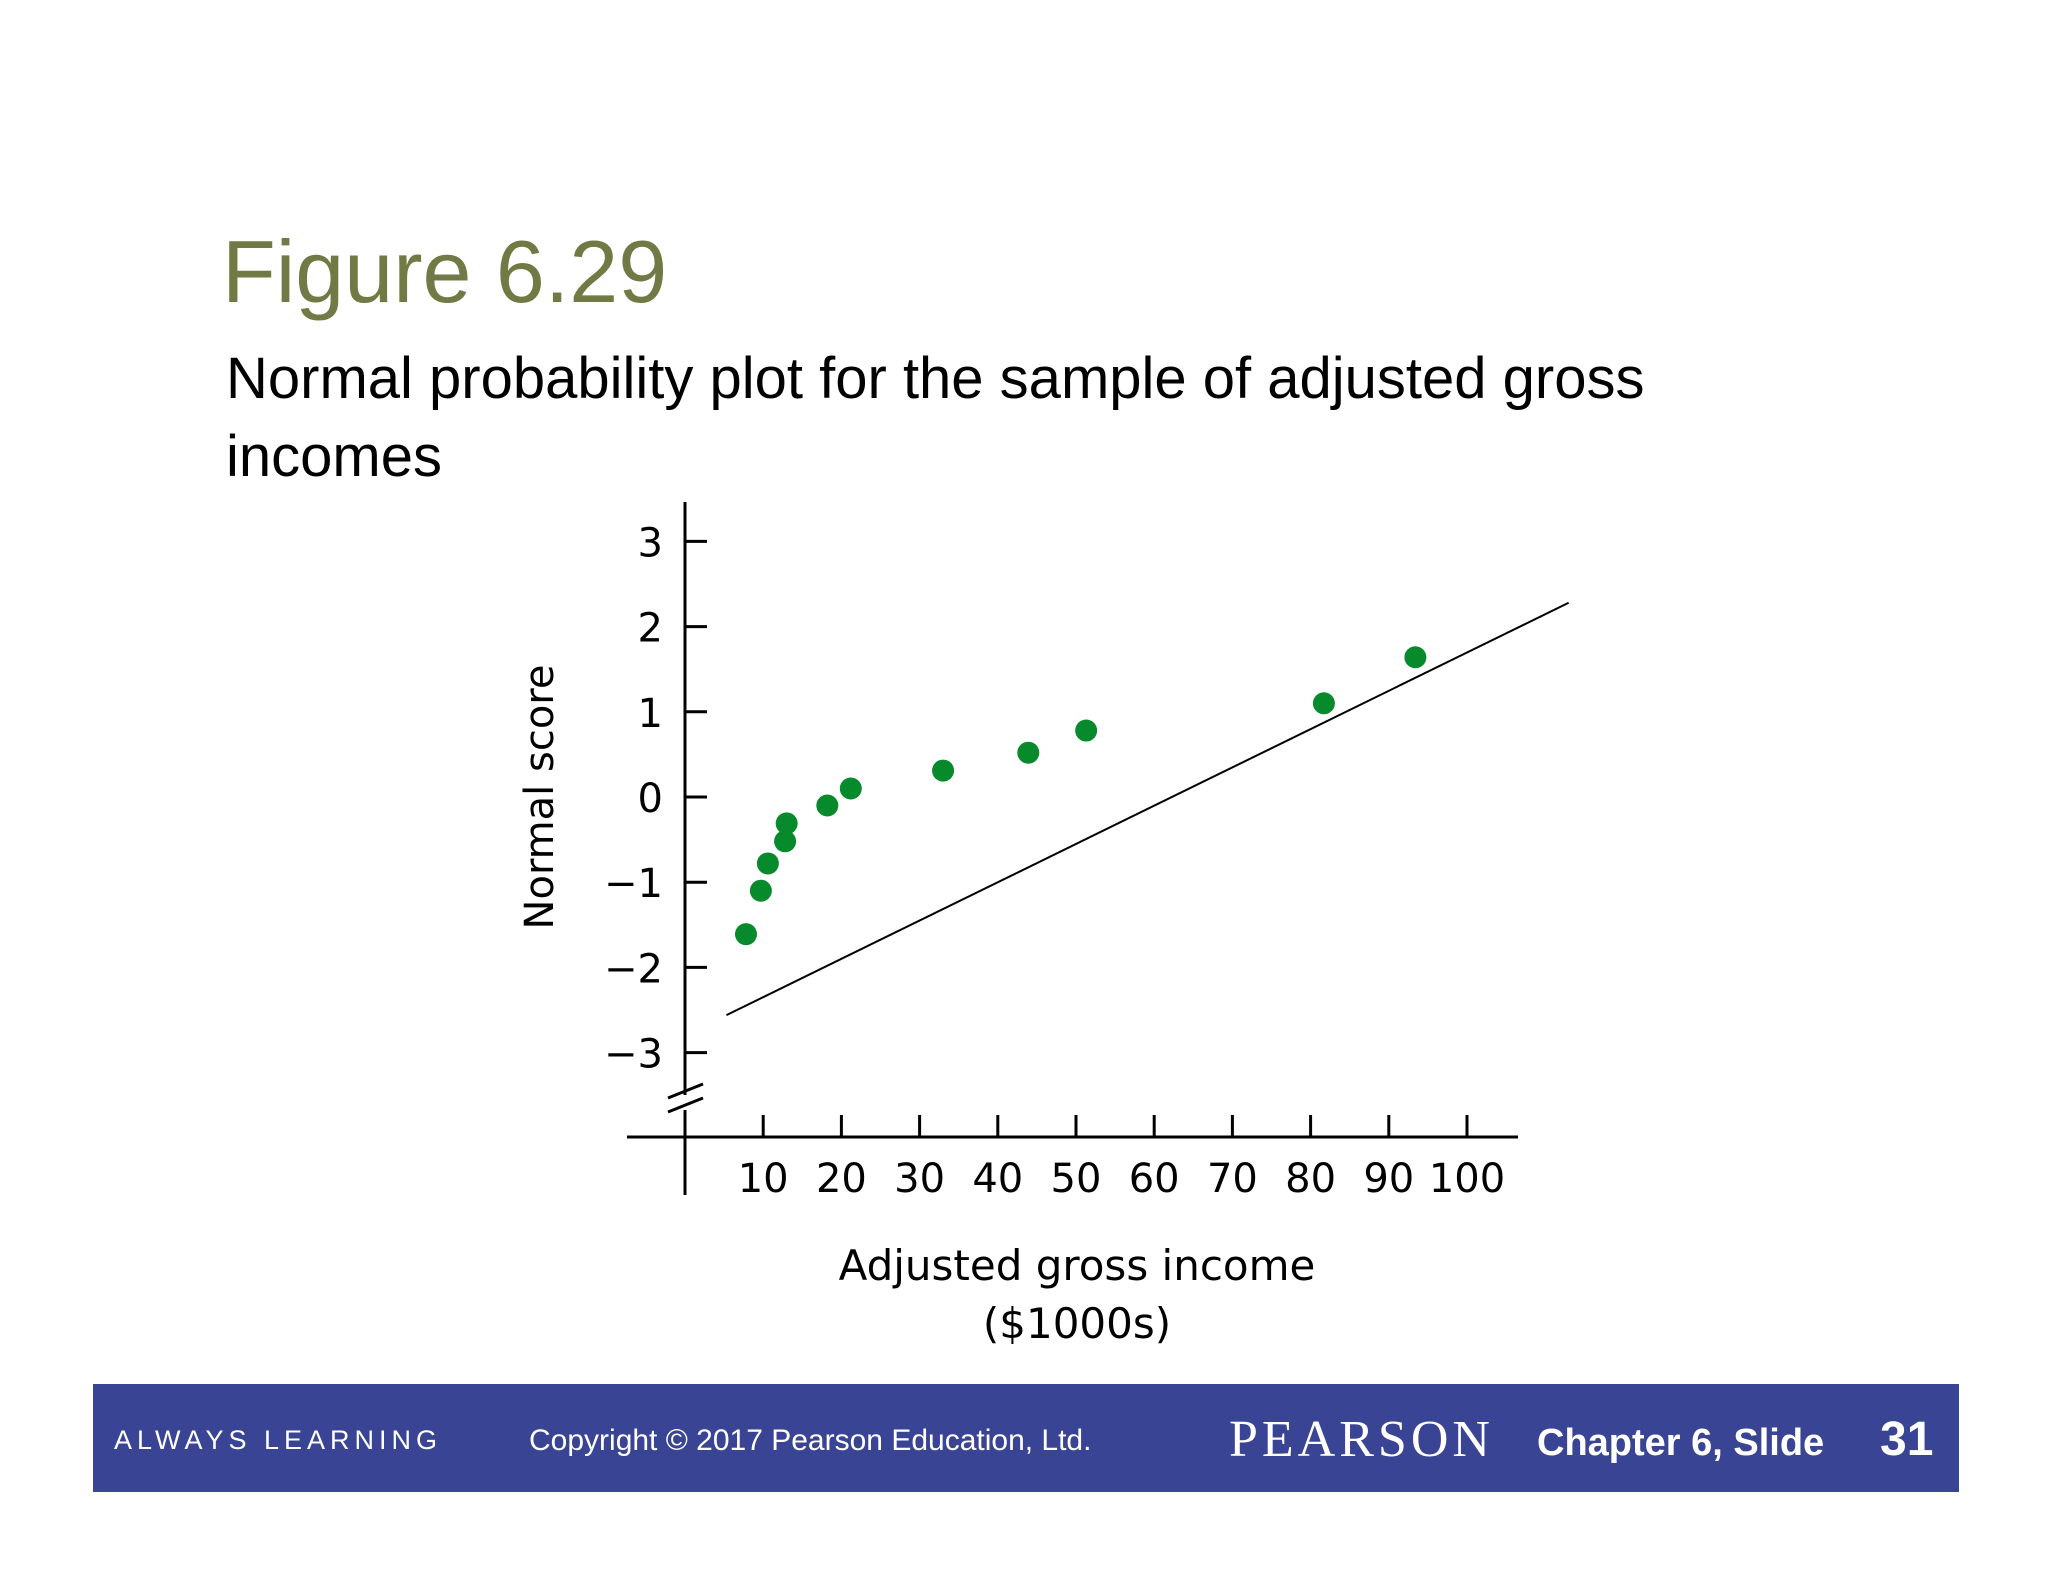 Image resolution: width=2048 pixels, height=1582 pixels. What do you see at coordinates (650, 799) in the screenshot?
I see `y-tick-label: 0` at bounding box center [650, 799].